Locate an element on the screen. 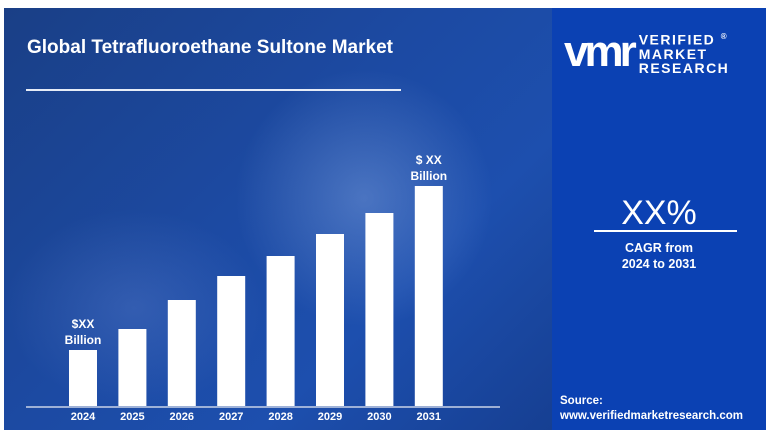 The image size is (770, 439). bar-2024 is located at coordinates (83, 378).